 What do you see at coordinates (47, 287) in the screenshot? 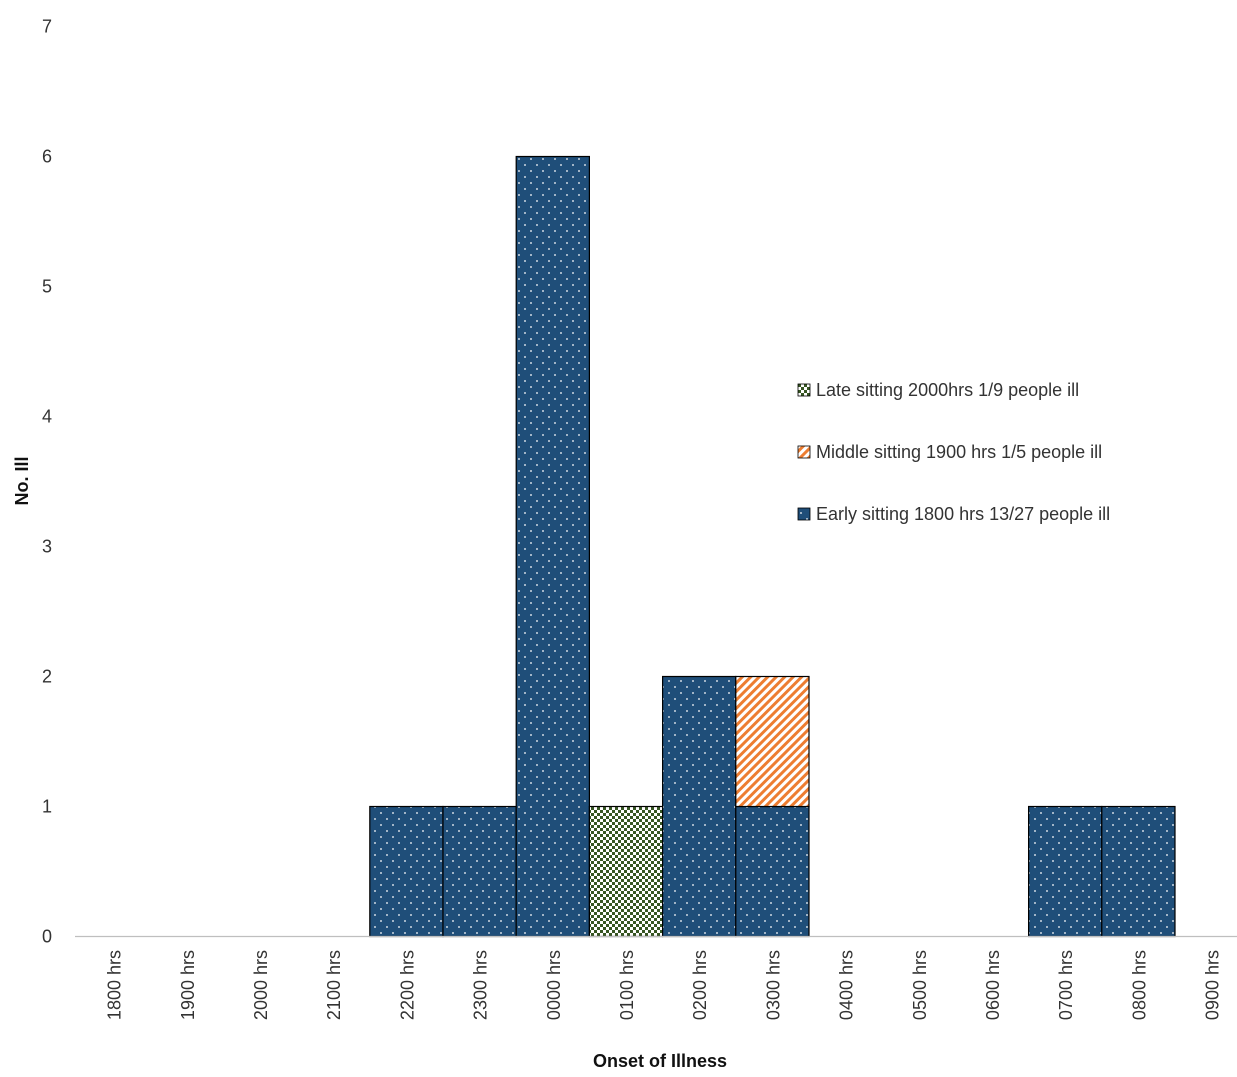
I see `y-tick-label: 5` at bounding box center [47, 287].